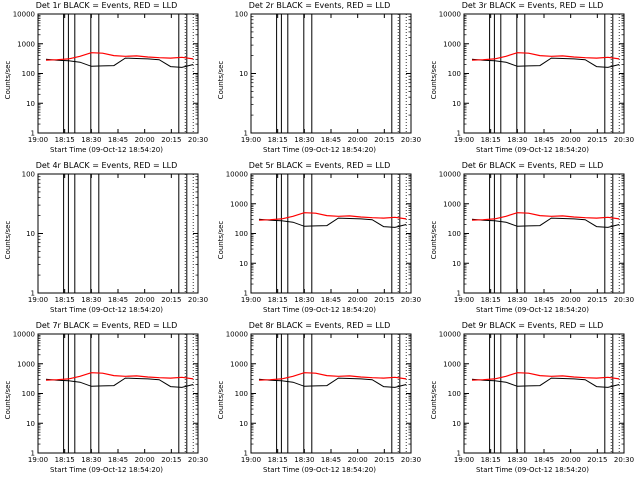 This screenshot has height=480, width=640. I want to click on panel-title: Det 2r BLACK = Events, RED = LLD, so click(319, 5).